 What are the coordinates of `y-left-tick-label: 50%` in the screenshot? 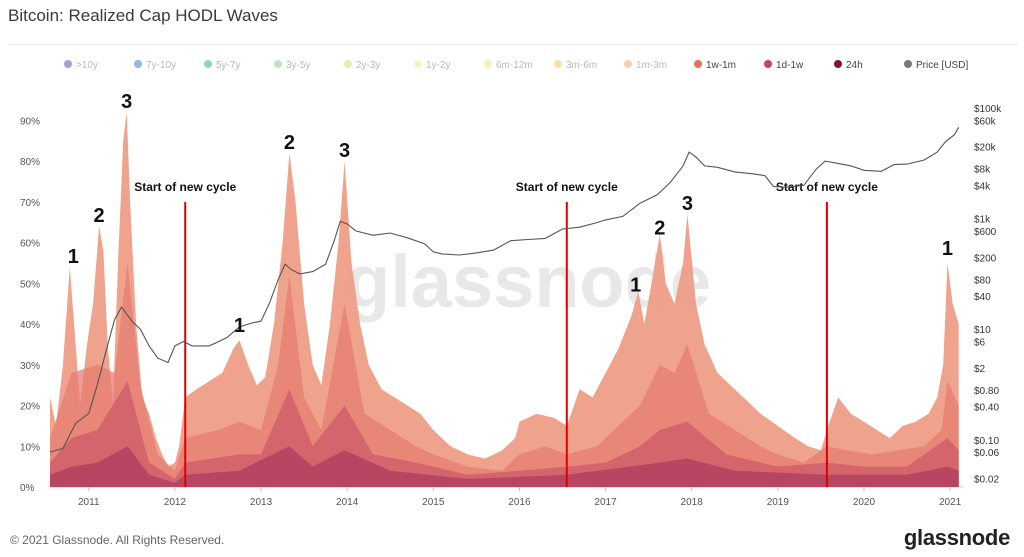 It's located at (30, 284).